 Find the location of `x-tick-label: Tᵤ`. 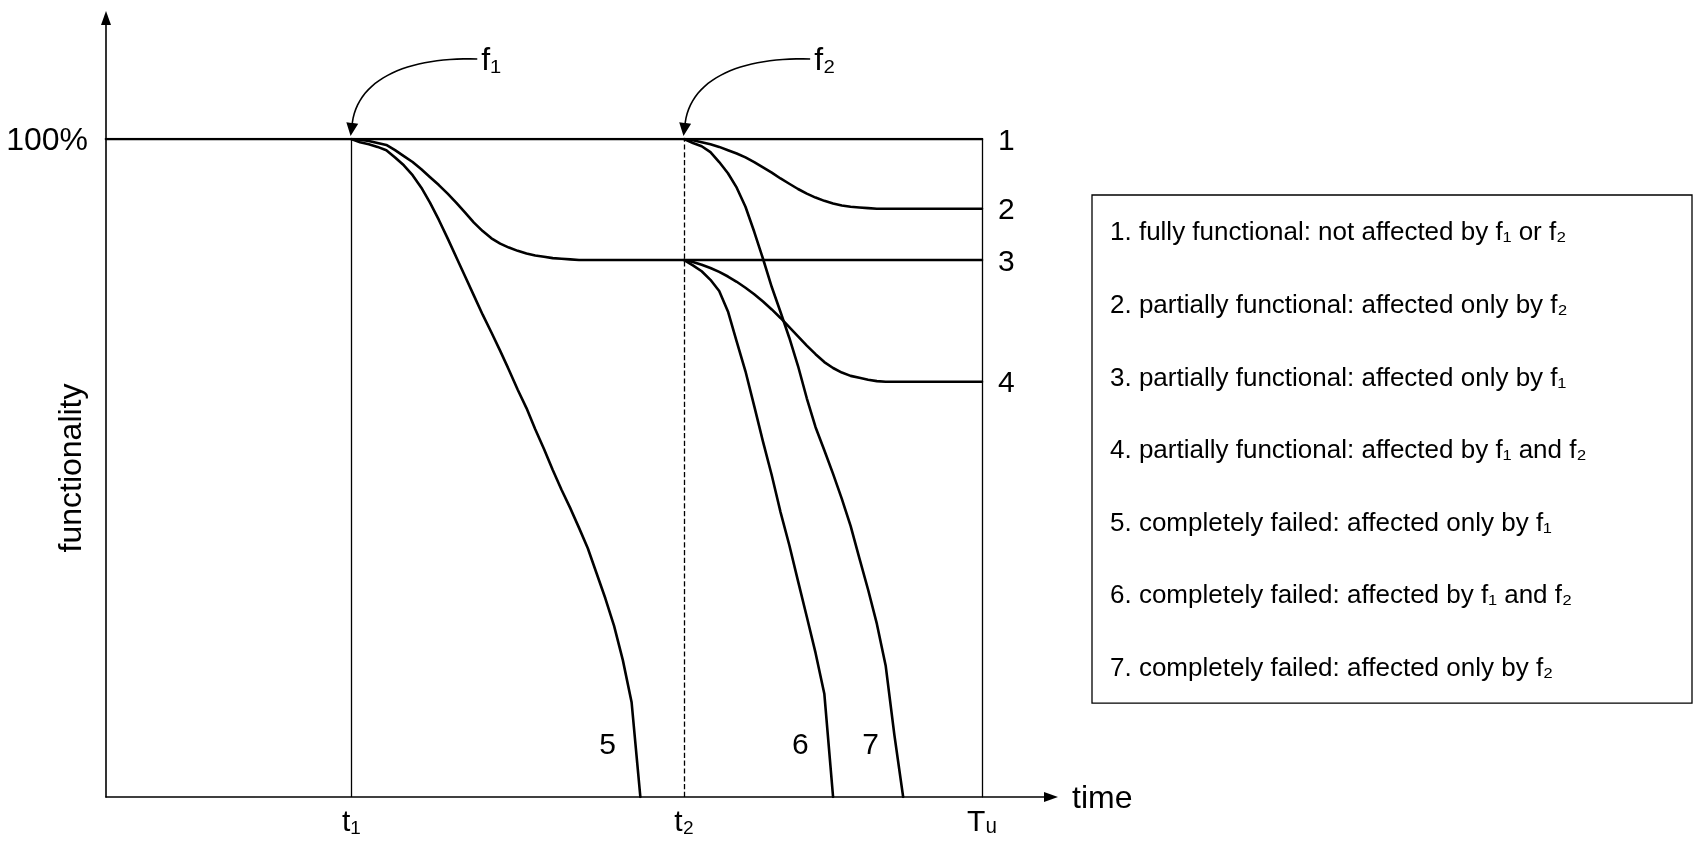

x-tick-label: Tᵤ is located at coordinates (982, 820).